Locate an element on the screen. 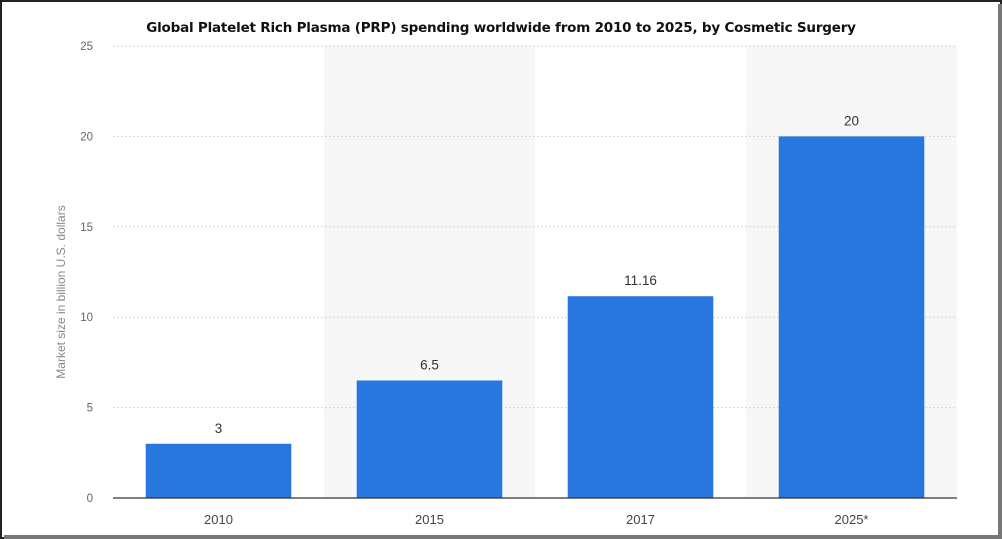  x-tick-label: 2025* is located at coordinates (852, 519).